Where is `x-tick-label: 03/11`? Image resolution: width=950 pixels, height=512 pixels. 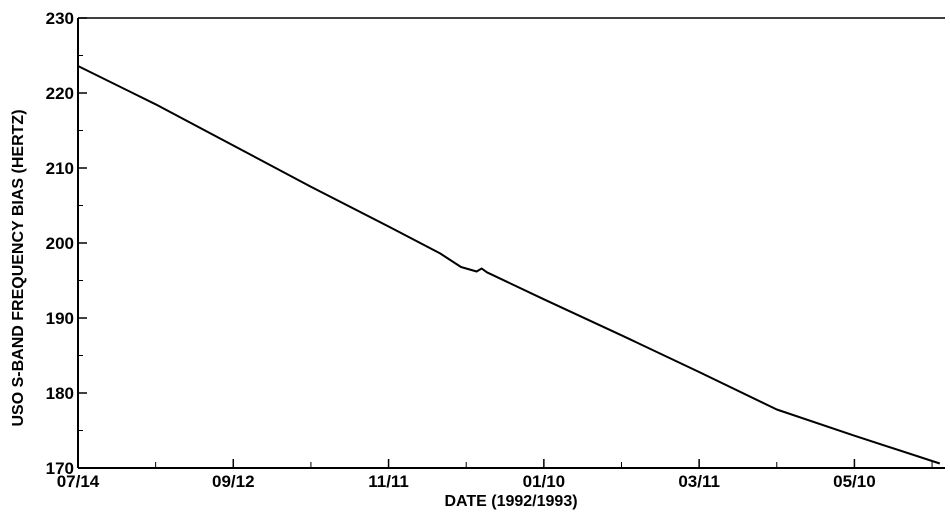
x-tick-label: 03/11 is located at coordinates (699, 481).